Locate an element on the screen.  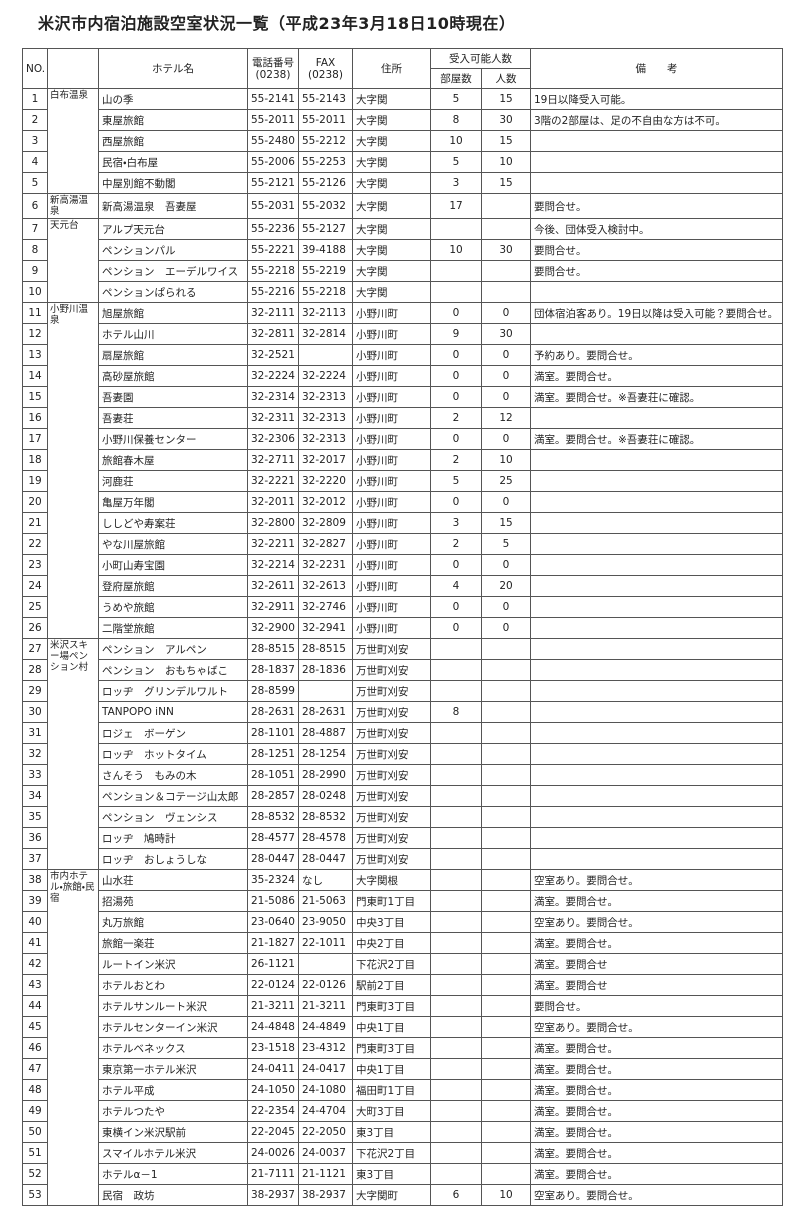
no-cell: 1 is located at coordinates (35, 99).